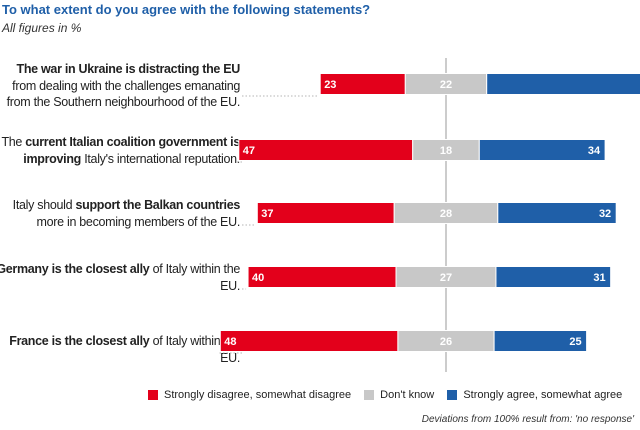  I want to click on bar-dont-know-value-label: 18, so click(446, 151).